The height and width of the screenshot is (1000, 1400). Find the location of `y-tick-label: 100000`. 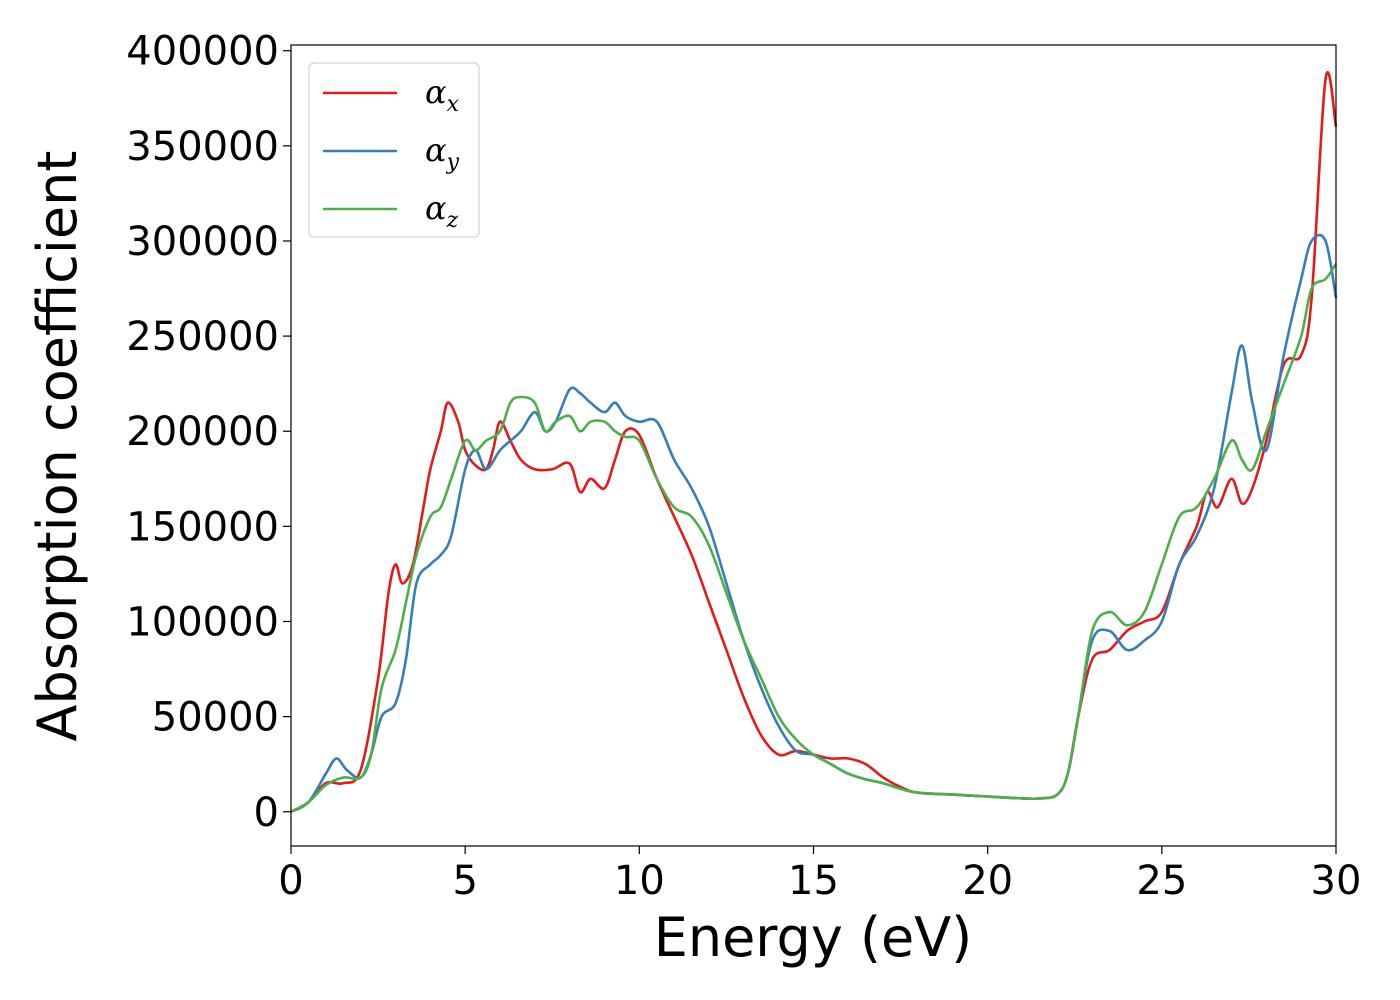

y-tick-label: 100000 is located at coordinates (202, 622).